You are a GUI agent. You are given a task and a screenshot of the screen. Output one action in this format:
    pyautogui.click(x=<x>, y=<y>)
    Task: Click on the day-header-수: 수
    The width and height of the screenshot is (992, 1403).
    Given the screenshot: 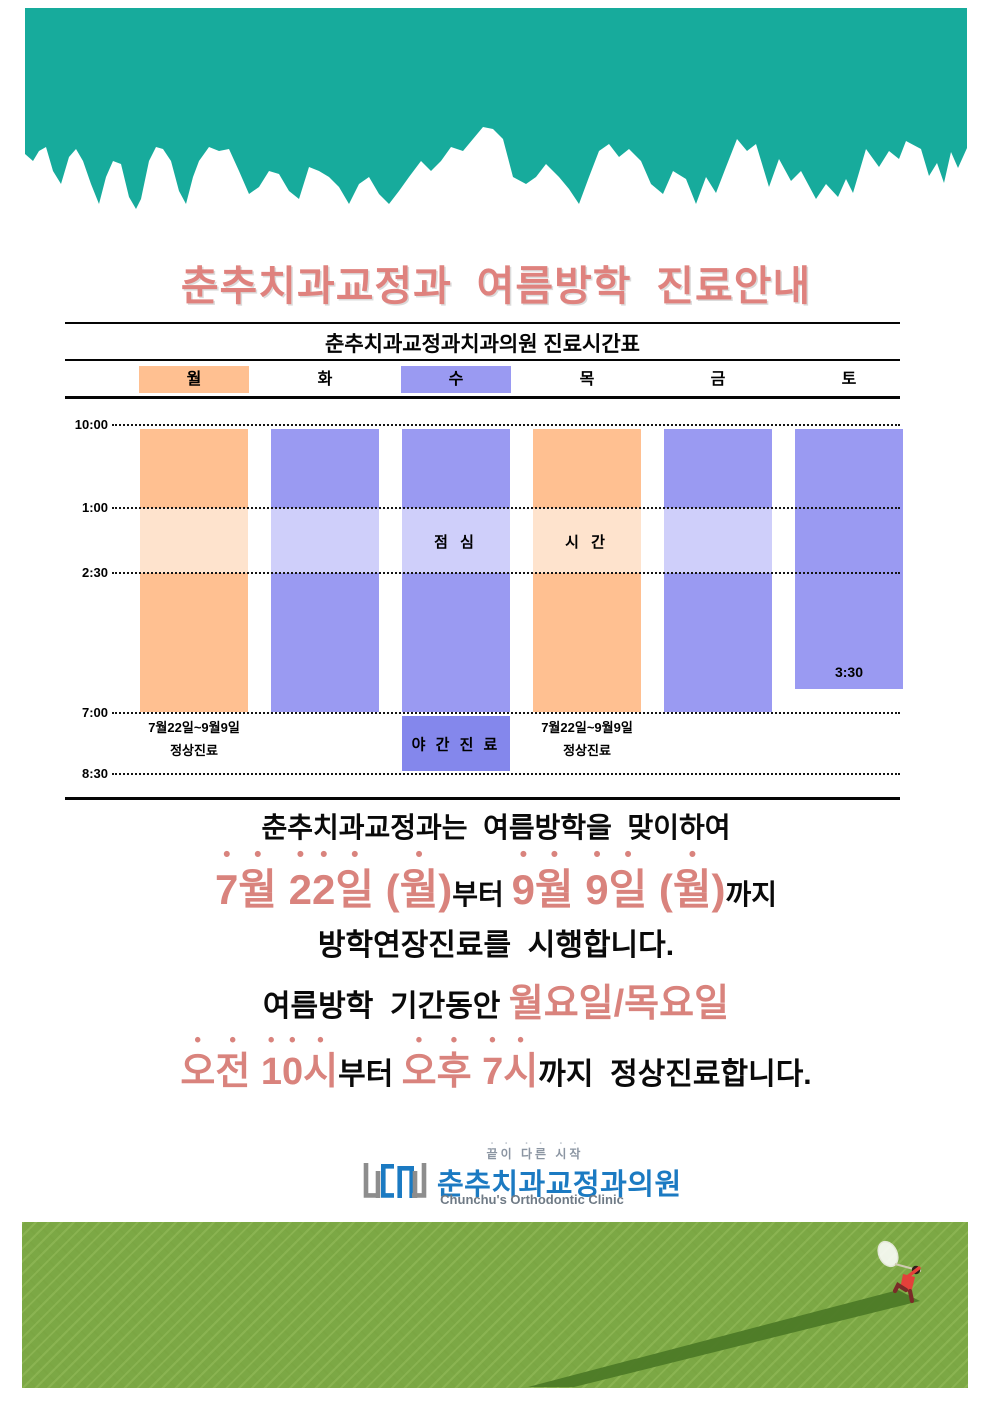 What is the action you would take?
    pyautogui.click(x=456, y=379)
    